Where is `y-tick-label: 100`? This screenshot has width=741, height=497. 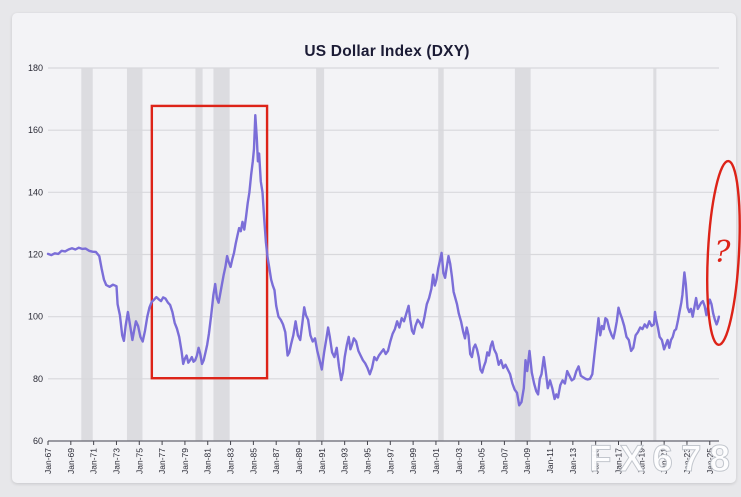
y-tick-label: 100 is located at coordinates (35, 317).